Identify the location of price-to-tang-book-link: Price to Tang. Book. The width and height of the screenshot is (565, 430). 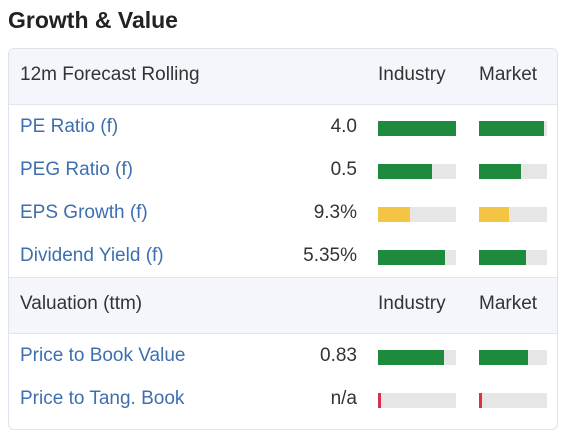
(102, 398).